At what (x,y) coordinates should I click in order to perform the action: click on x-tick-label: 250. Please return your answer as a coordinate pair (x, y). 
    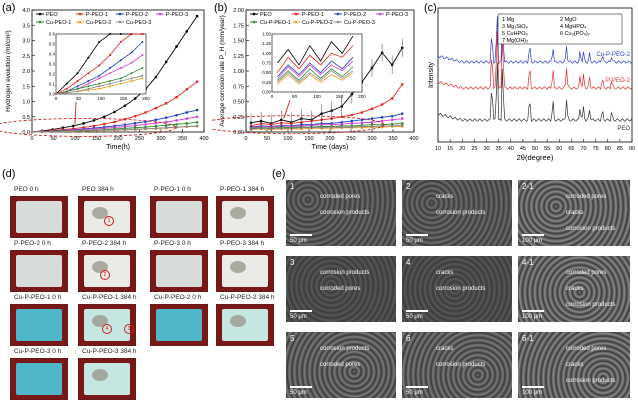
    Looking at the image, I should click on (350, 139).